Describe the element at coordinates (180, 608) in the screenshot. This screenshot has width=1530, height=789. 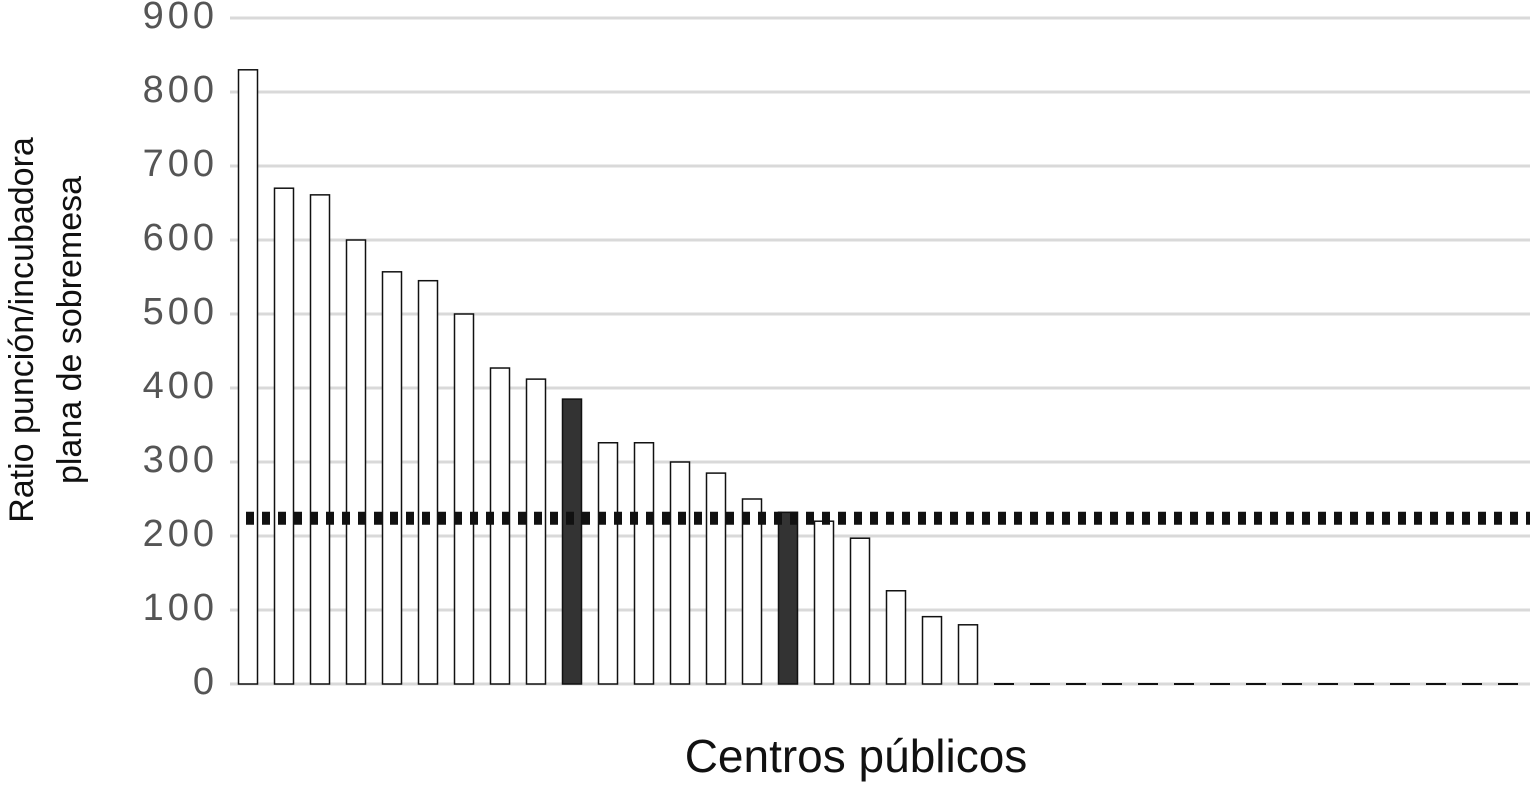
I see `y-tick-label: 100` at that location.